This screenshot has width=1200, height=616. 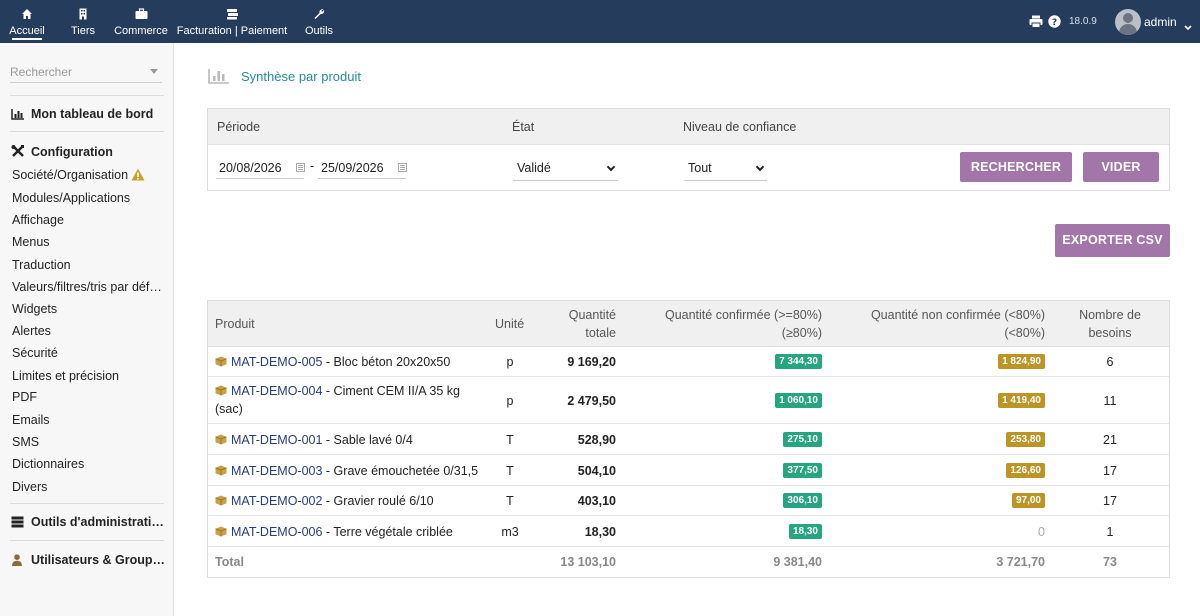 I want to click on state-select: Validé, so click(x=565, y=169).